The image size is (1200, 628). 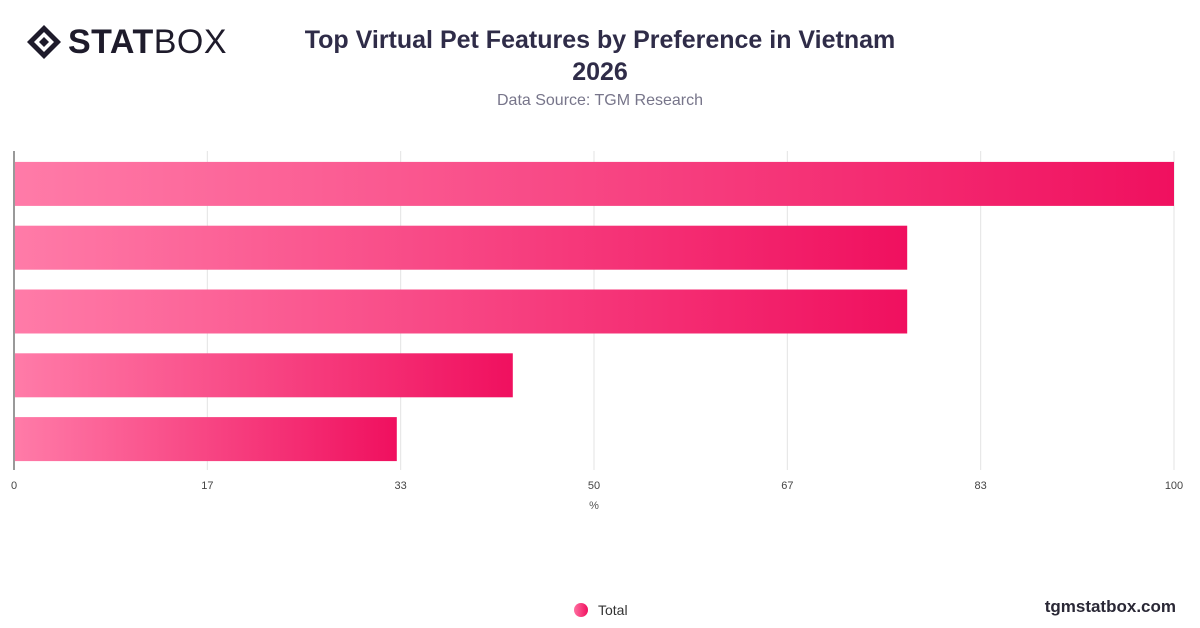 What do you see at coordinates (787, 486) in the screenshot?
I see `x-tick-label: 67` at bounding box center [787, 486].